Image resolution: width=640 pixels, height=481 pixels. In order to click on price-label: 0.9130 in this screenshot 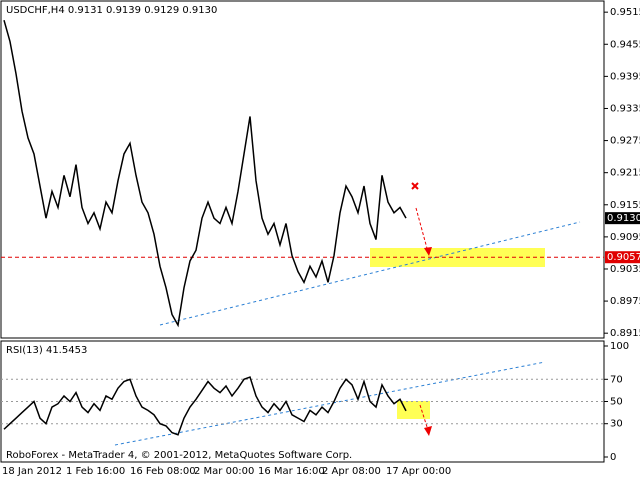, I will do `click(623, 218)`.